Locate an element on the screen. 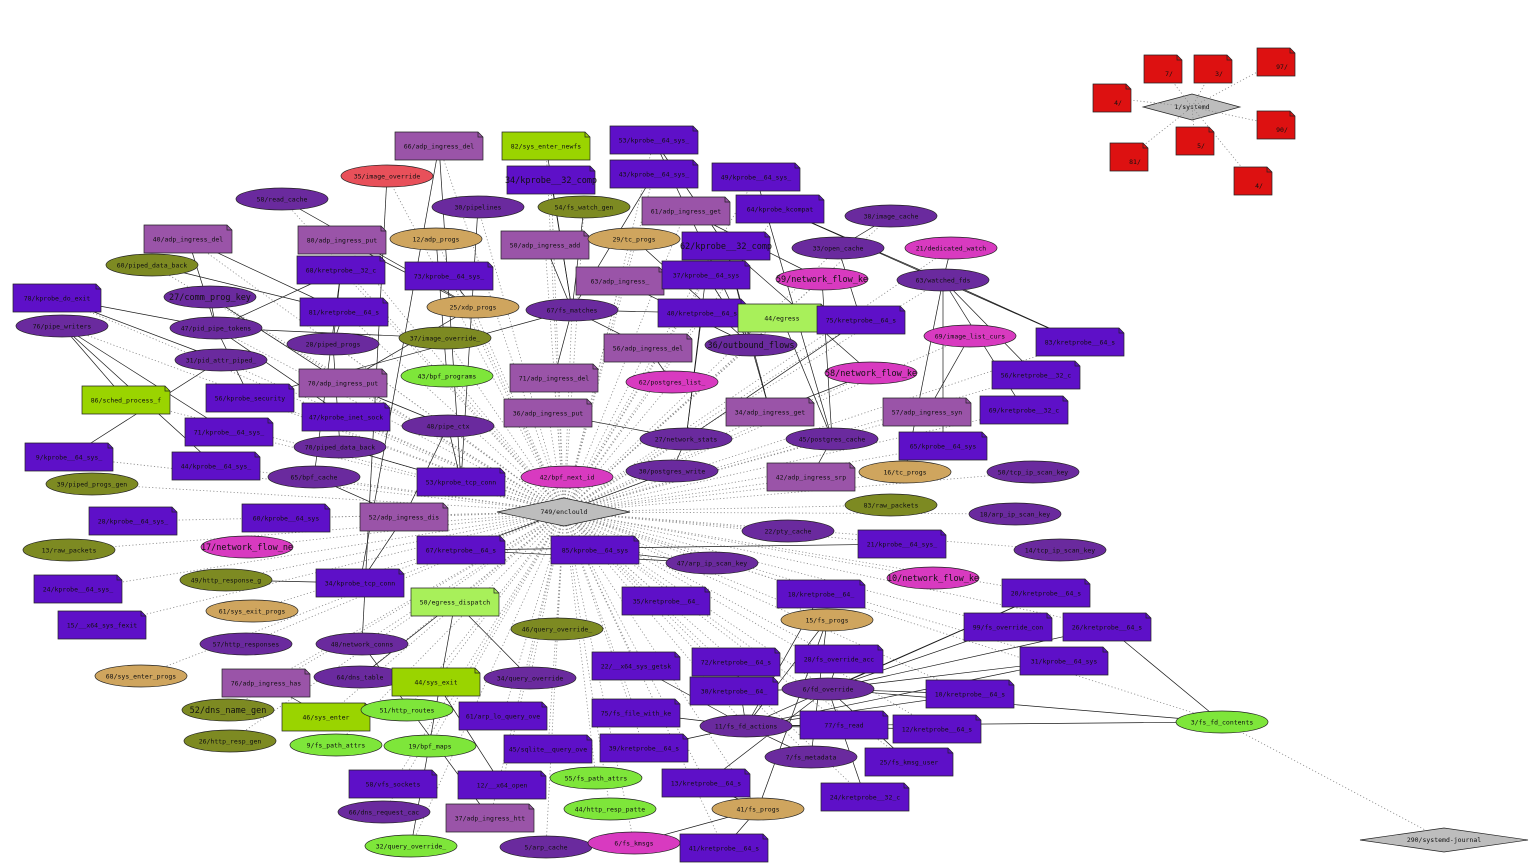 The width and height of the screenshot is (1538, 864). graph-node-map: 31/pid_attr_piped_ is located at coordinates (221, 360).